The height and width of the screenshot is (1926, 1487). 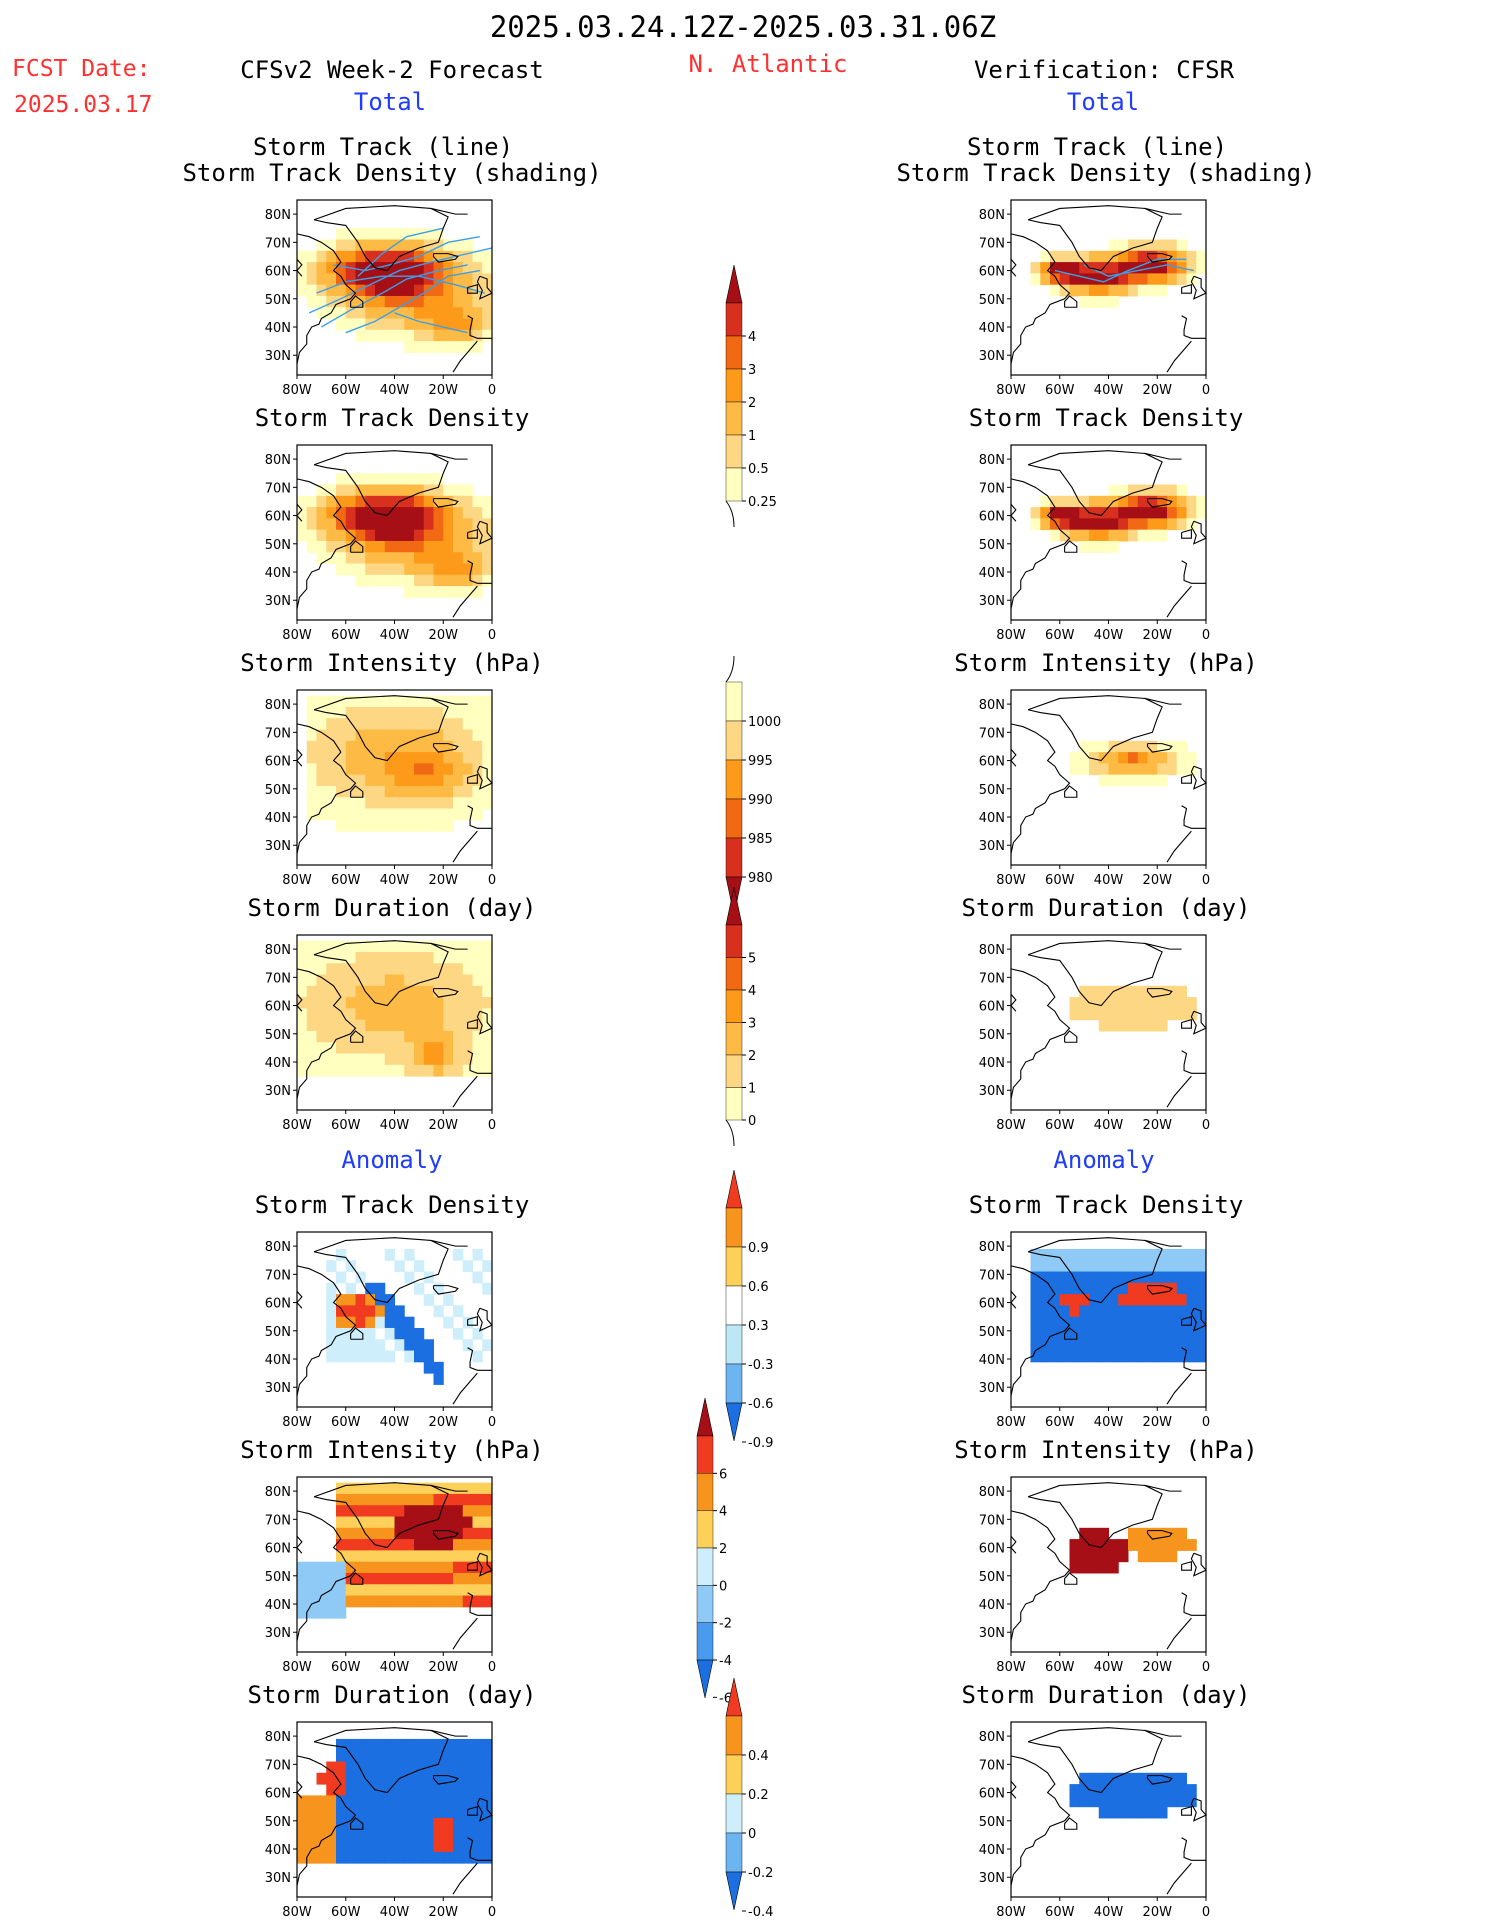 I want to click on lon-tick-label: 20W, so click(x=444, y=635).